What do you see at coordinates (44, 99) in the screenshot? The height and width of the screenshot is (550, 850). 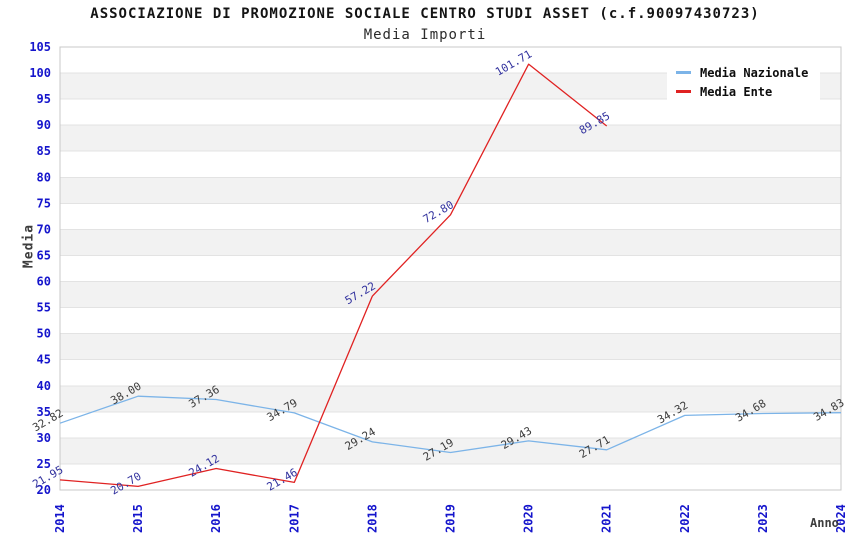 I see `y-tick-label: 95` at bounding box center [44, 99].